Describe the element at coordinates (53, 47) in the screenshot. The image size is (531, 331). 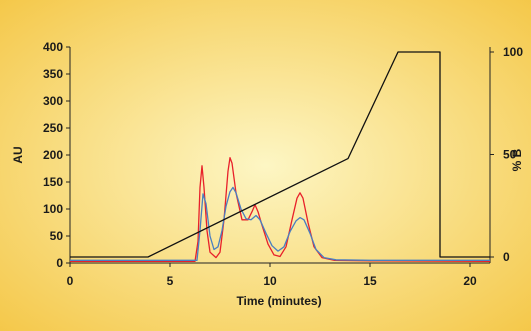
I see `y-tick-label: 400` at that location.